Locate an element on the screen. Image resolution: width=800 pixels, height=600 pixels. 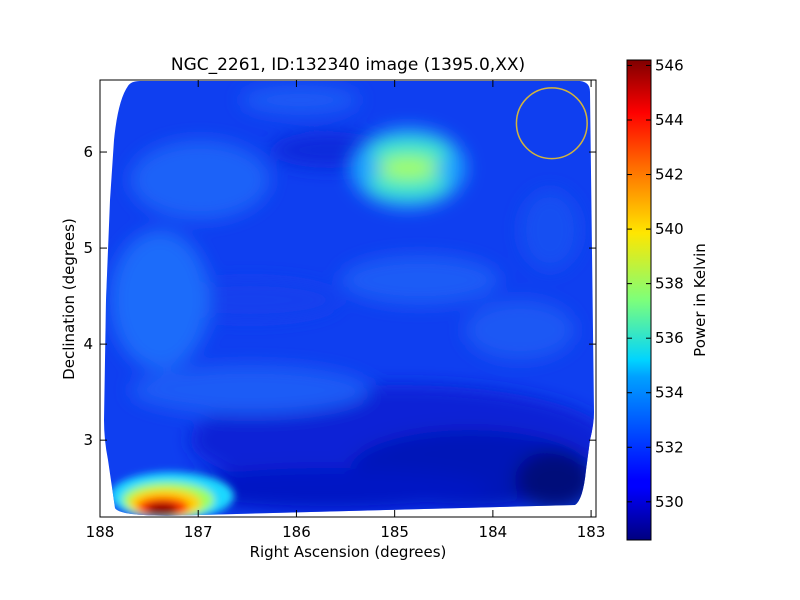
y-tick-label: 5 is located at coordinates (88, 248).